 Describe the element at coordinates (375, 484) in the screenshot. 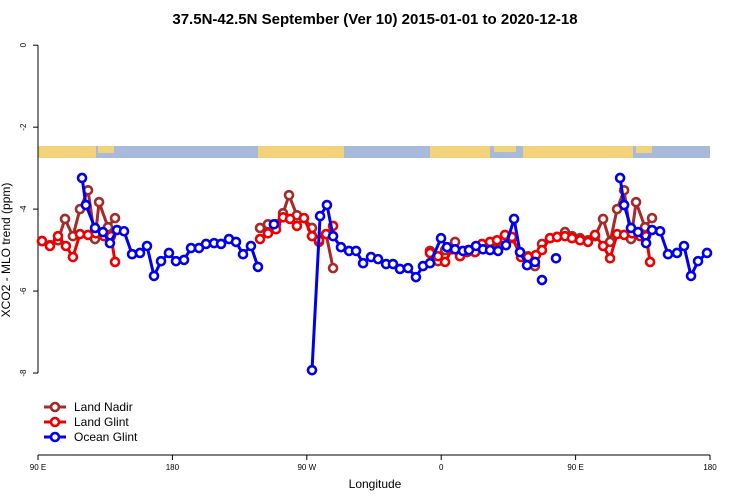

I see `x-axis-label: Longitude` at that location.